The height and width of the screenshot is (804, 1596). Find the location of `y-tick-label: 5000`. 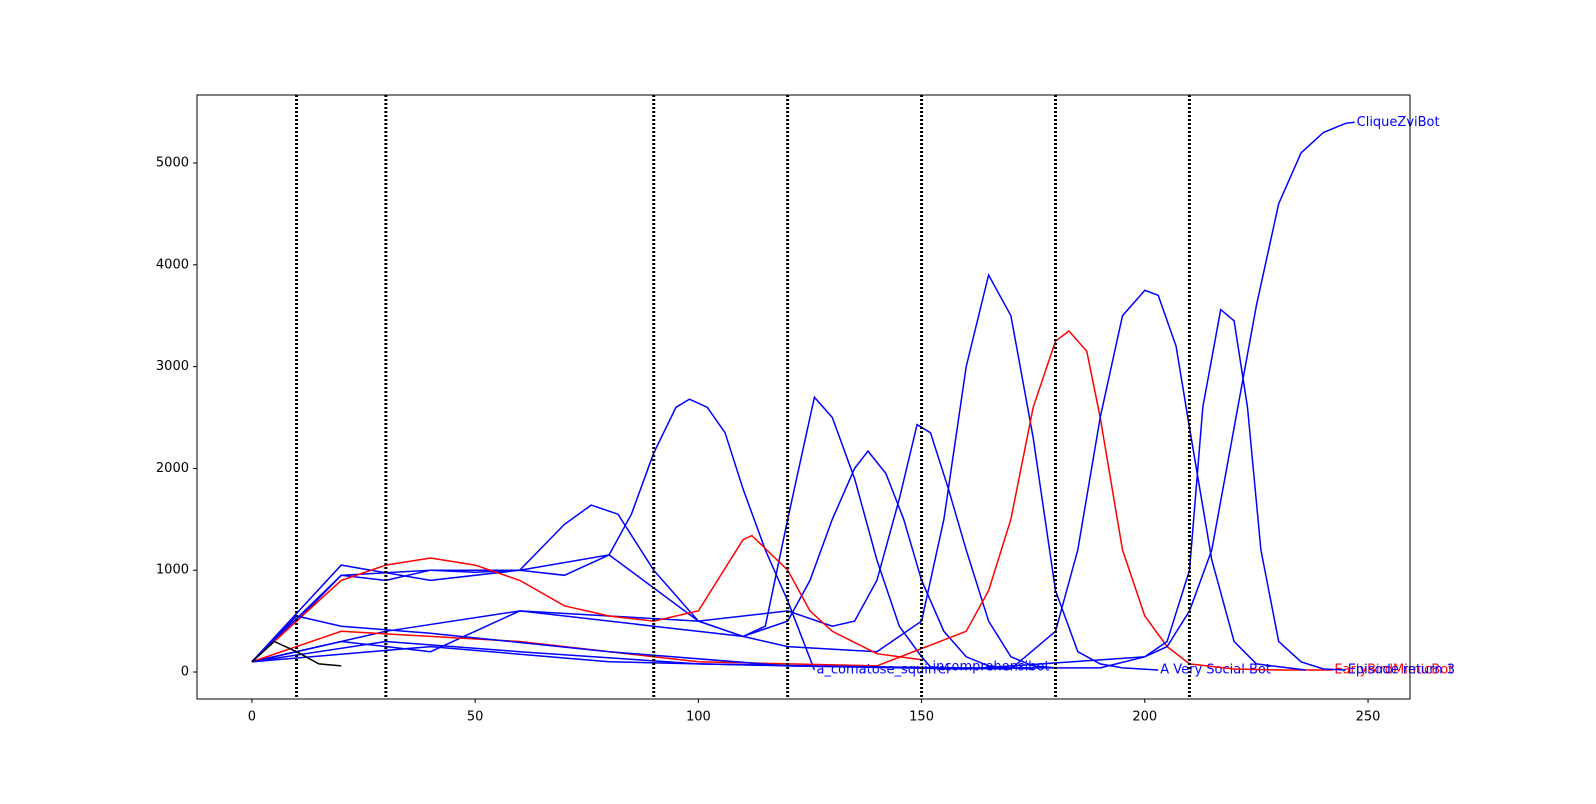

y-tick-label: 5000 is located at coordinates (172, 163).